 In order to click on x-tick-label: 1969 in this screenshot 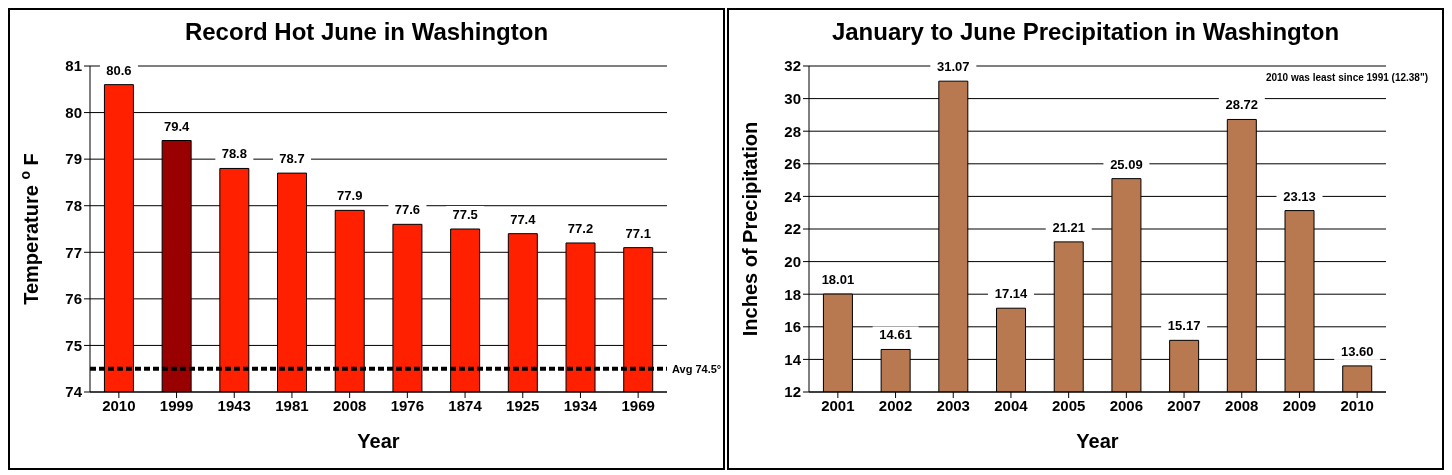, I will do `click(638, 405)`.